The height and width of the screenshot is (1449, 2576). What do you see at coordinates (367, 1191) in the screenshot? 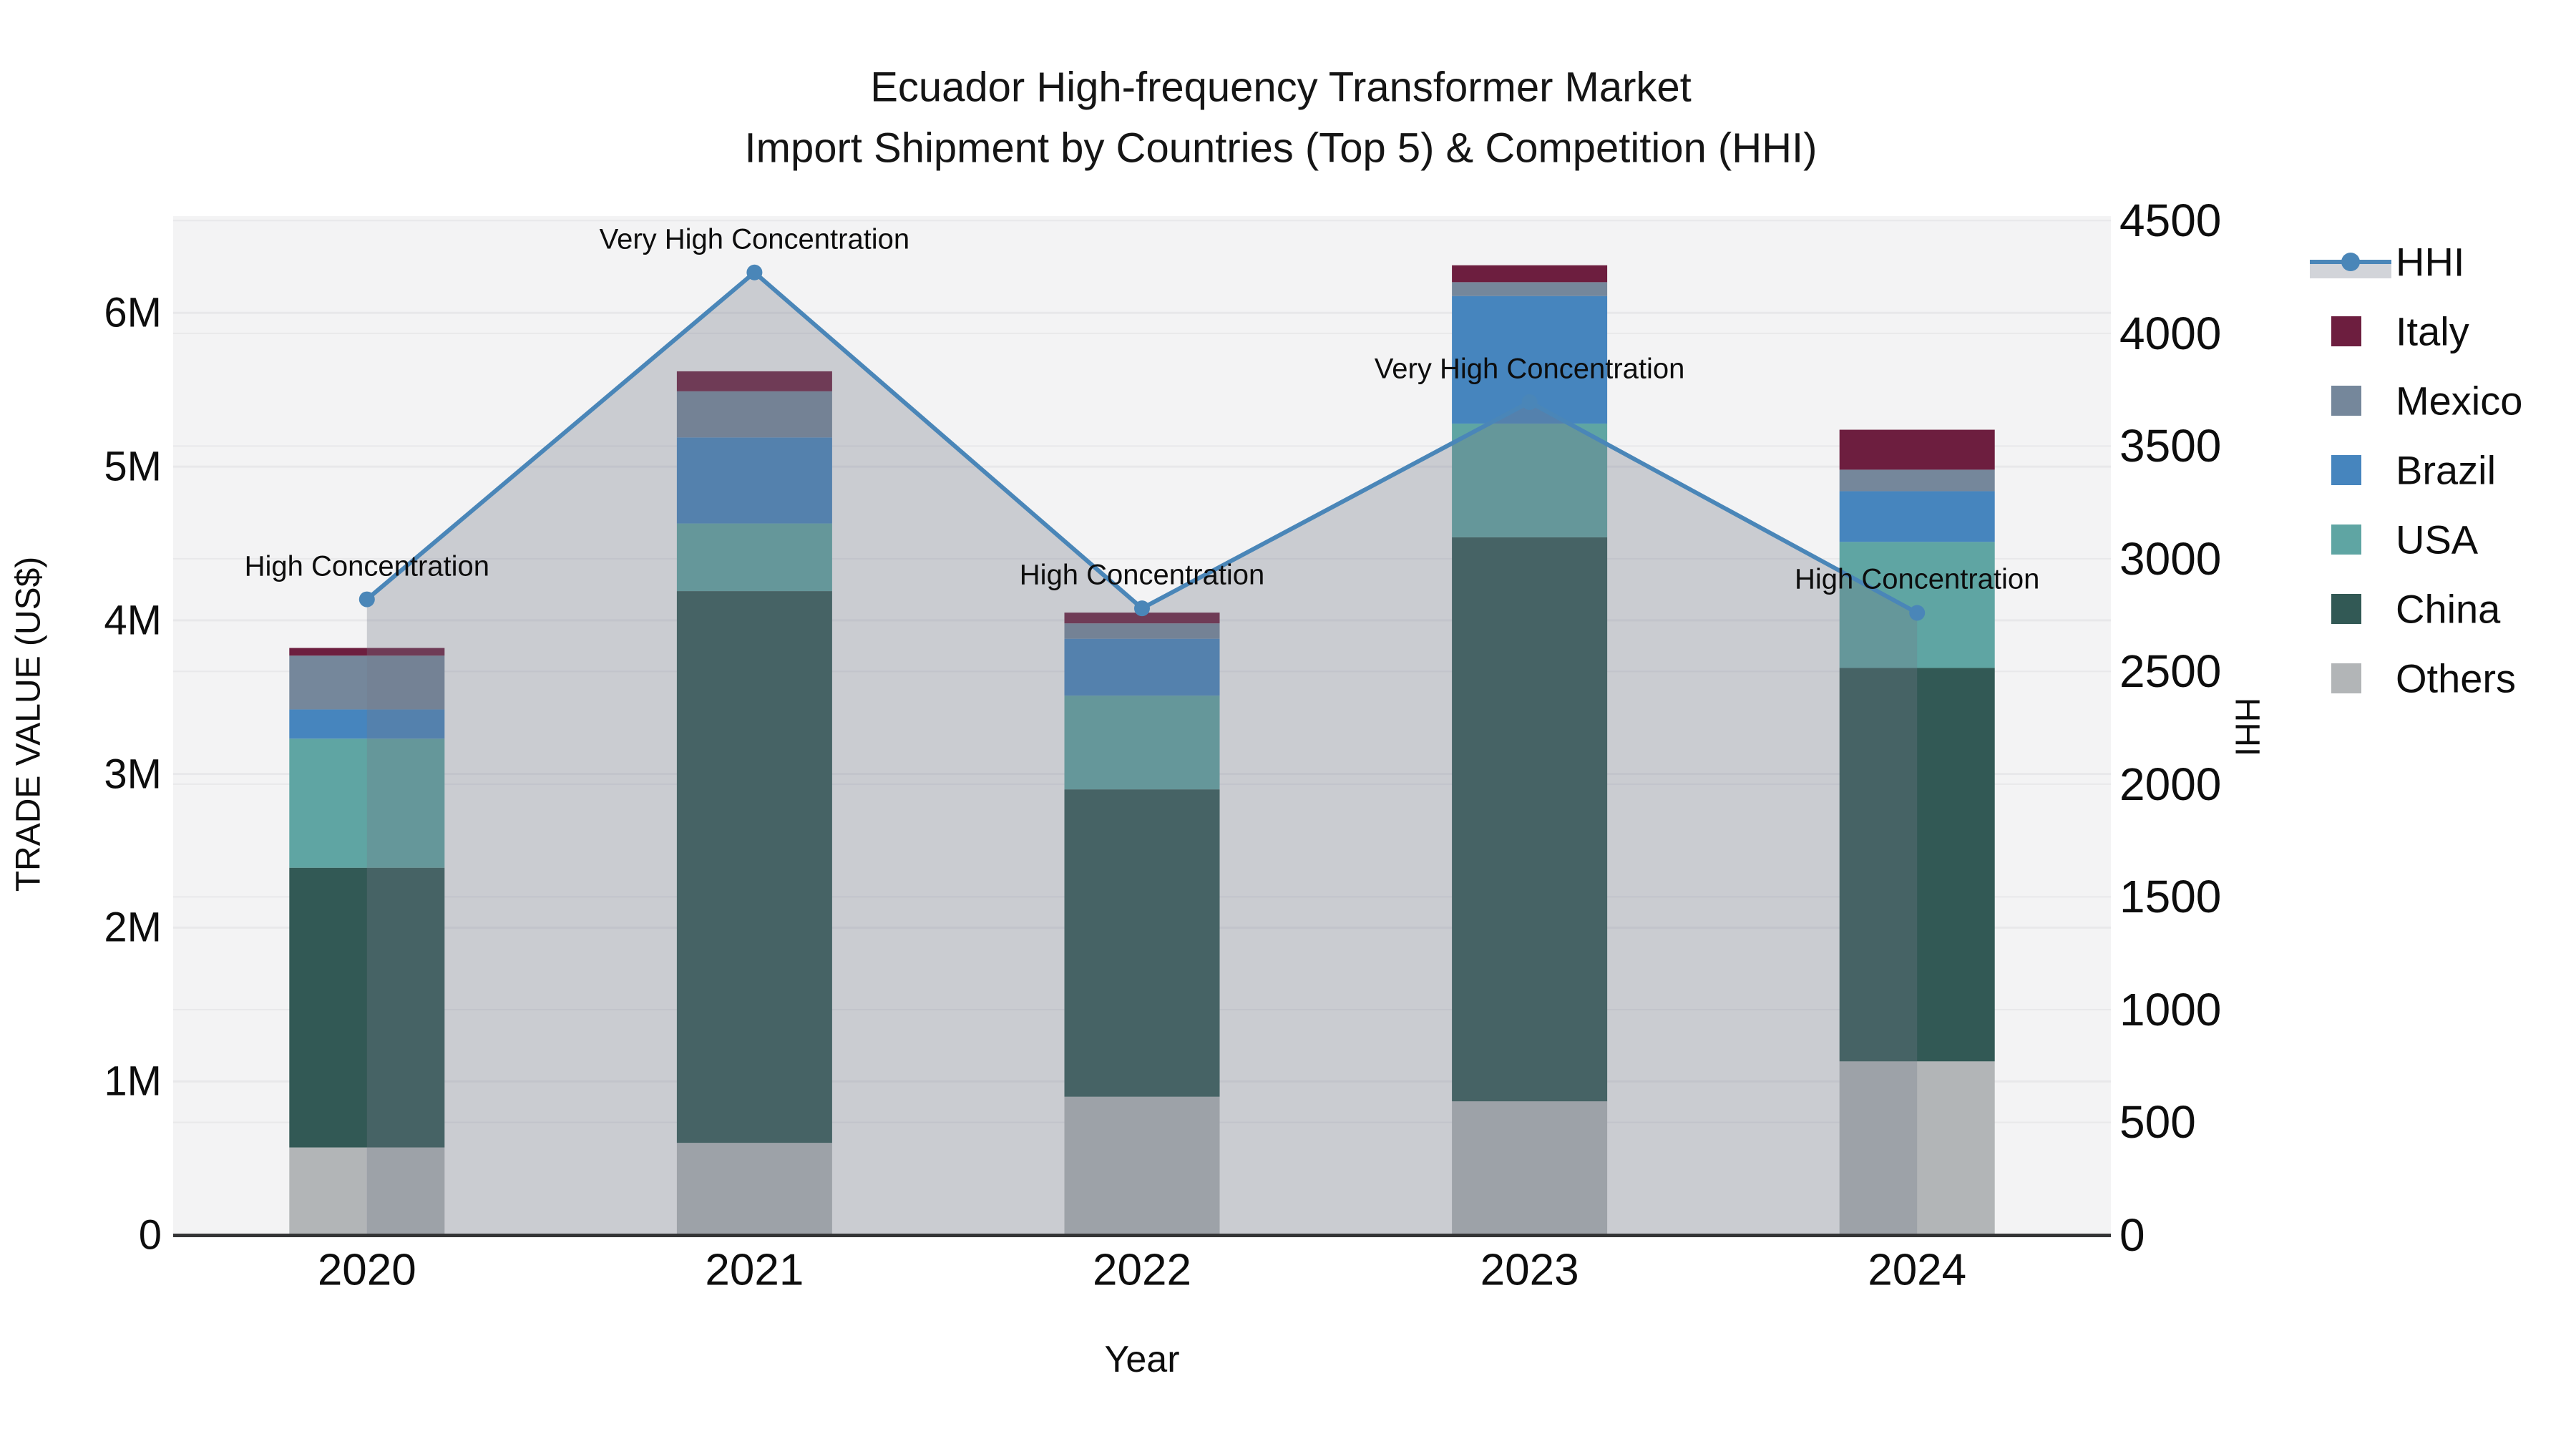
I see `bar-segment-others-2020` at bounding box center [367, 1191].